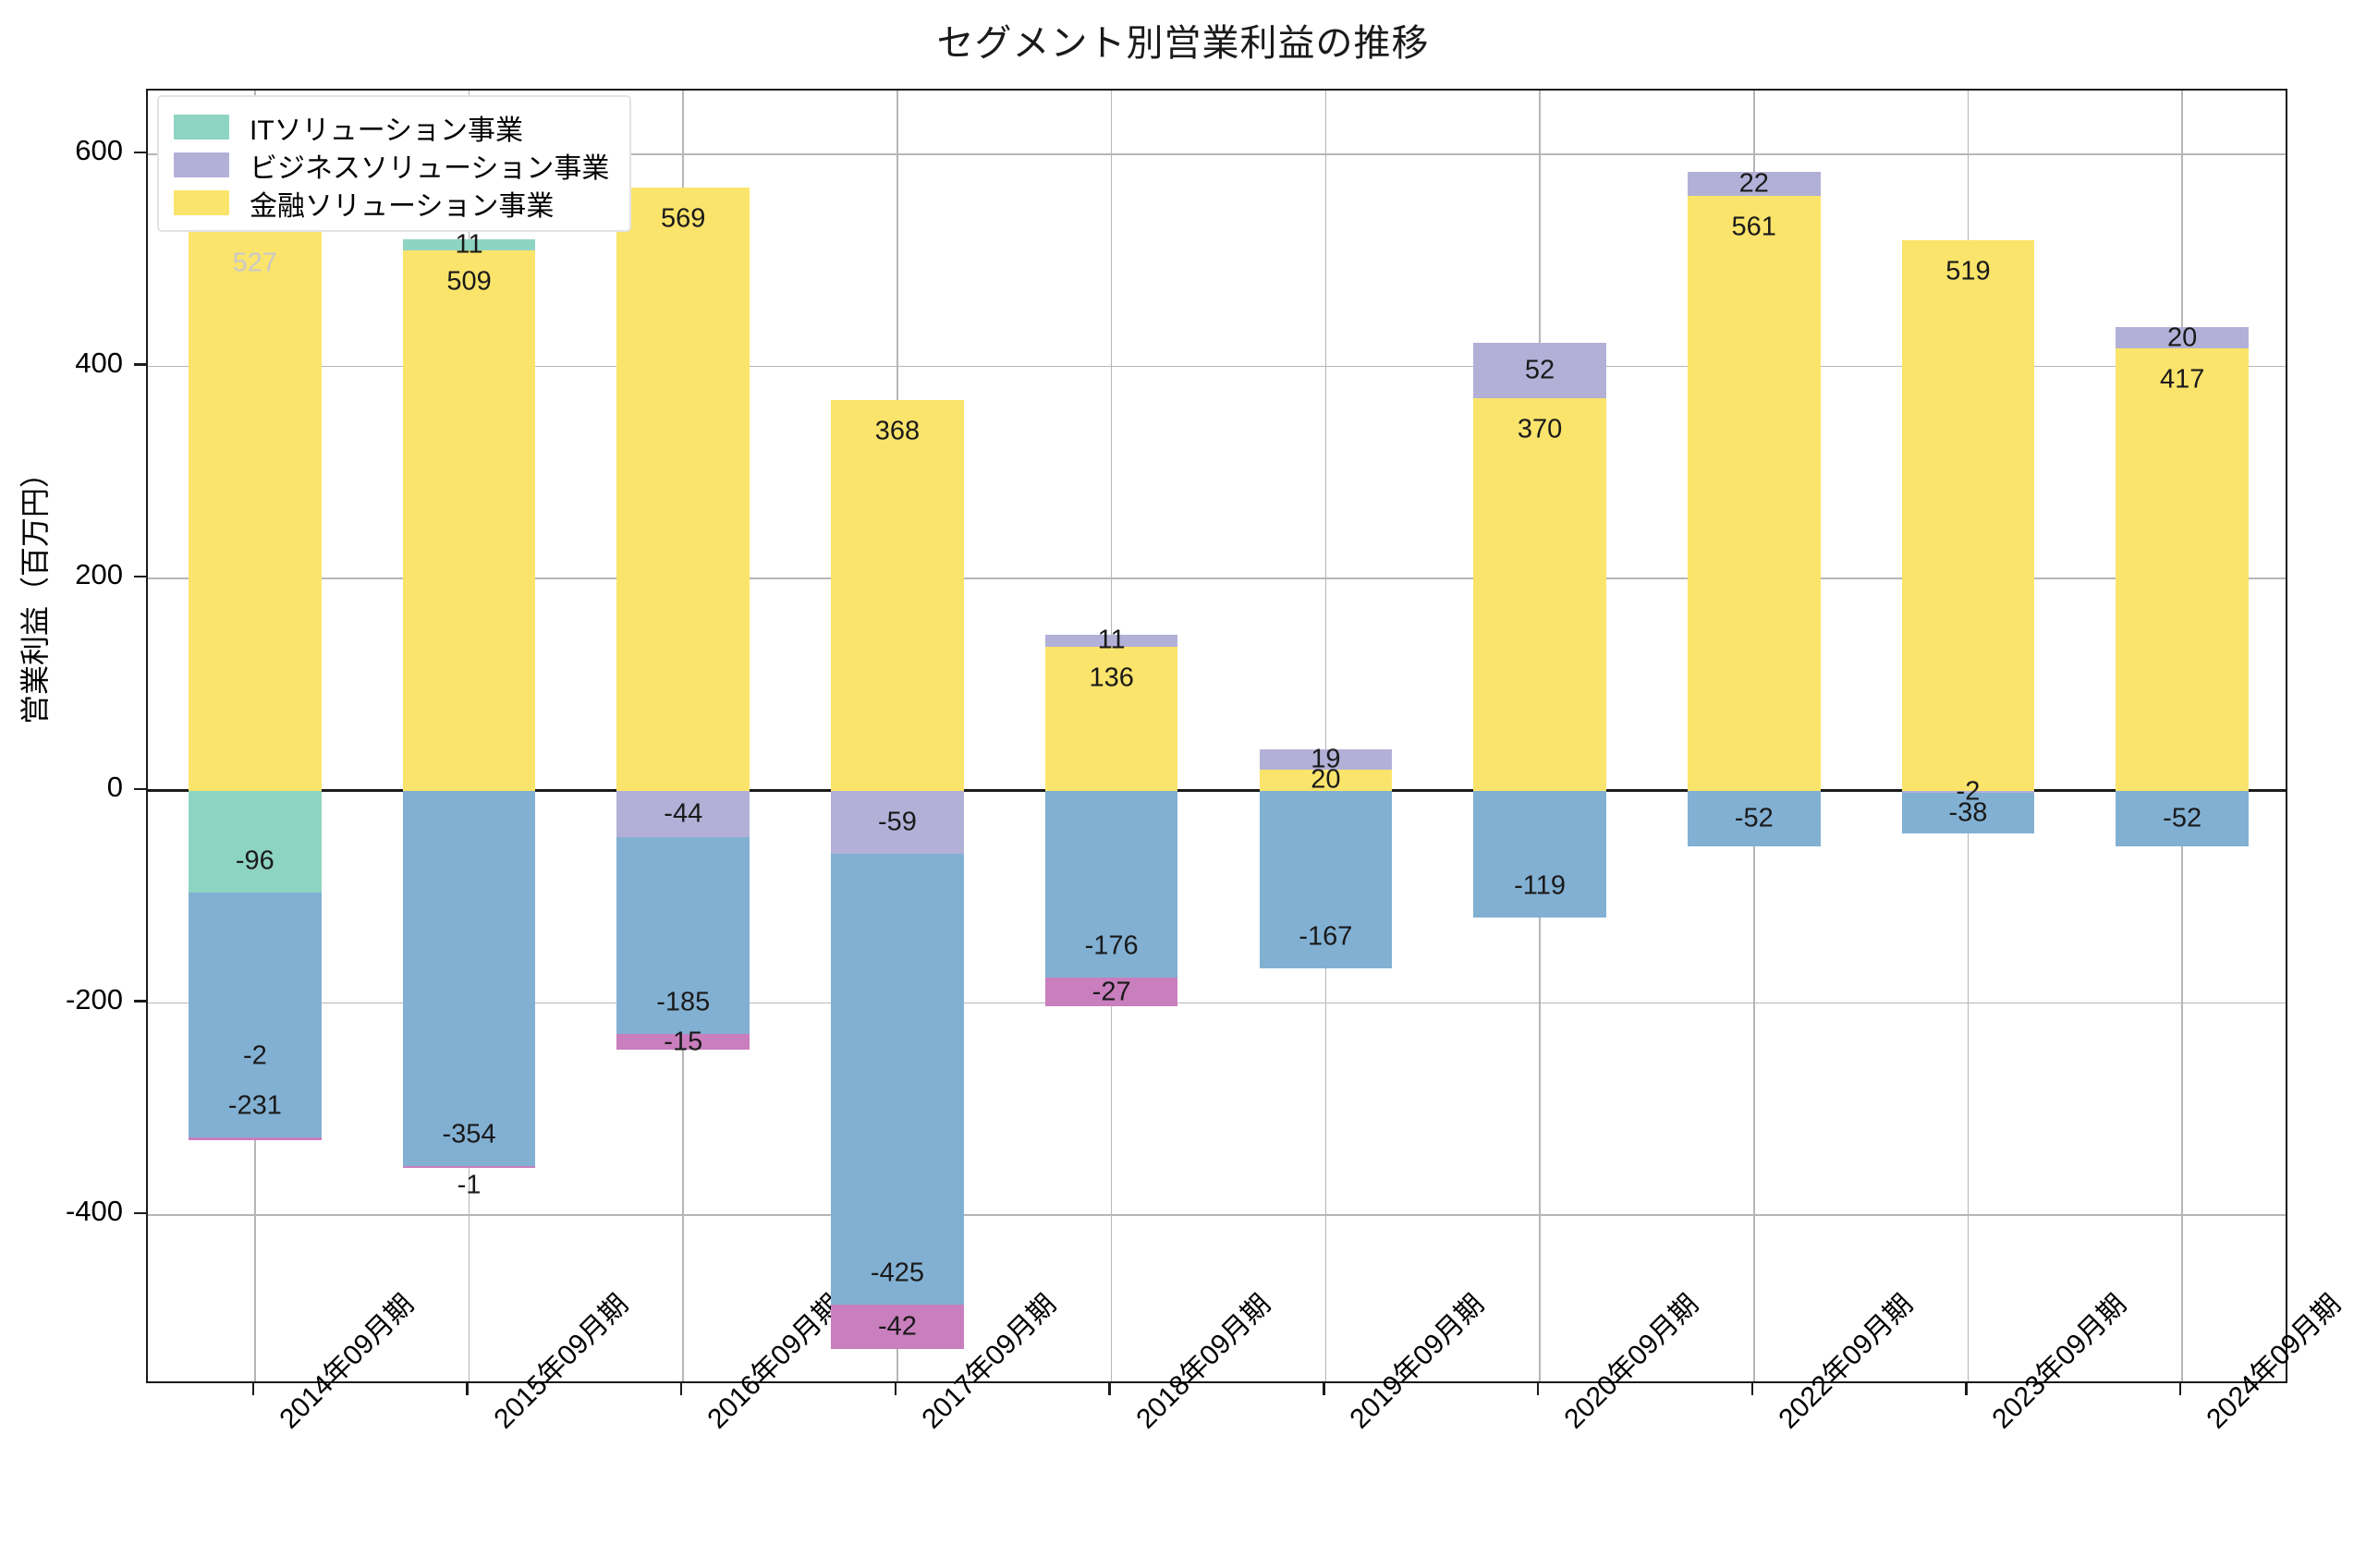 The height and width of the screenshot is (1568, 2366). What do you see at coordinates (684, 218) in the screenshot?
I see `bar-value-label: 569` at bounding box center [684, 218].